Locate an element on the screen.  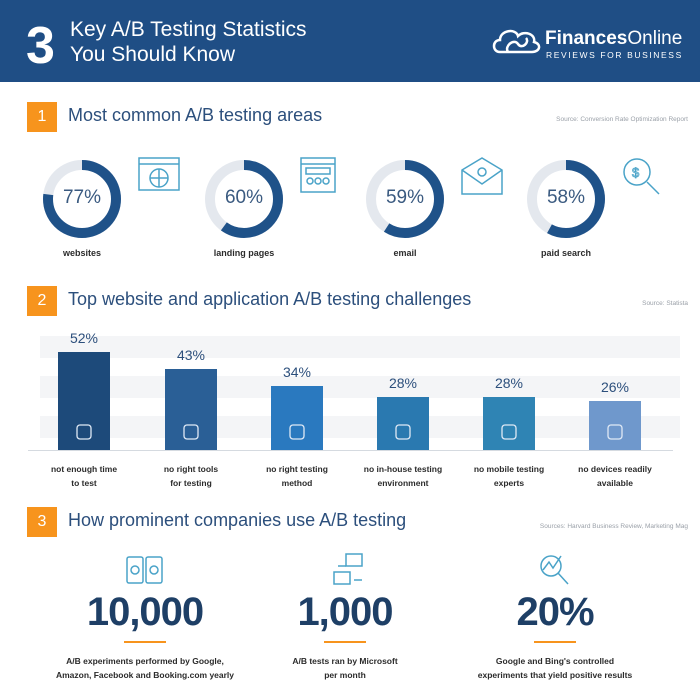
bar-value-label: 26% is located at coordinates (615, 386).